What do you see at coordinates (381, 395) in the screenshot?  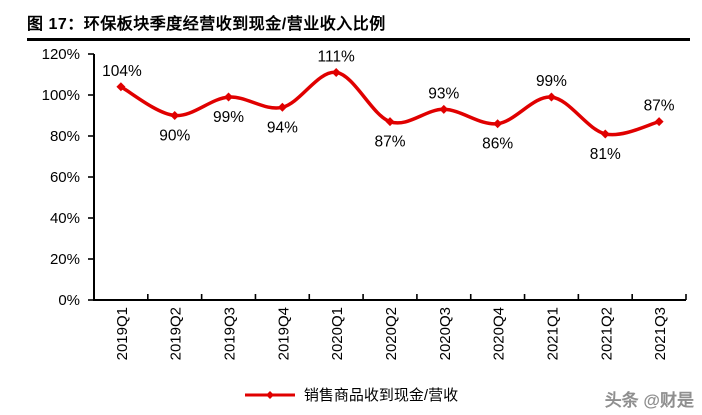 I see `legend-series-label: 销售商品收到现金/营收` at bounding box center [381, 395].